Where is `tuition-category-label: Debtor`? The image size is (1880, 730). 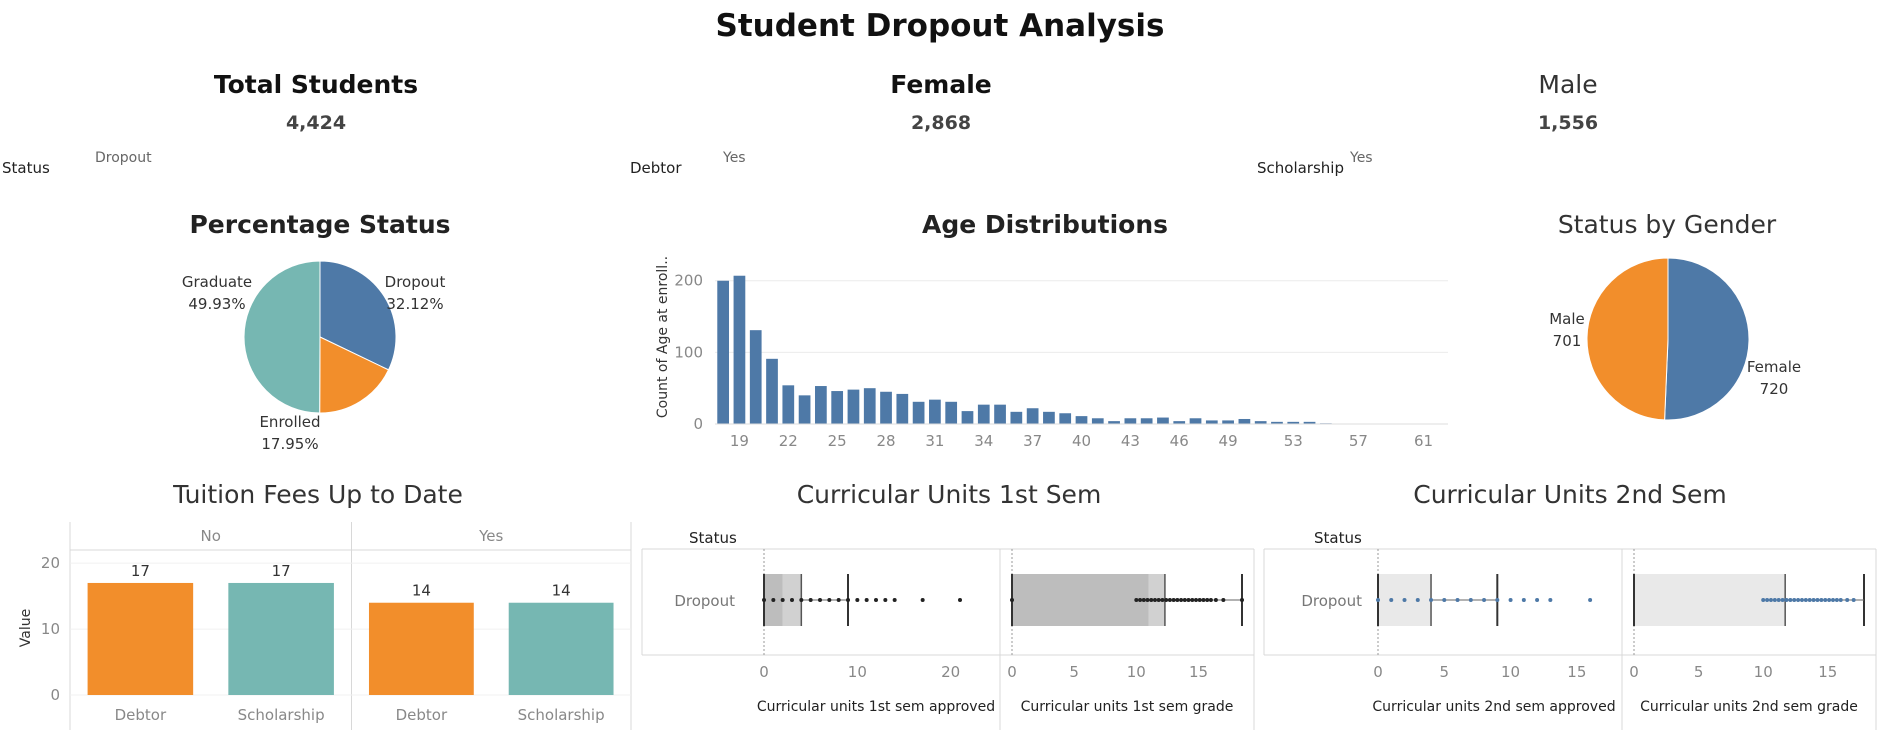
tuition-category-label: Debtor is located at coordinates (141, 715).